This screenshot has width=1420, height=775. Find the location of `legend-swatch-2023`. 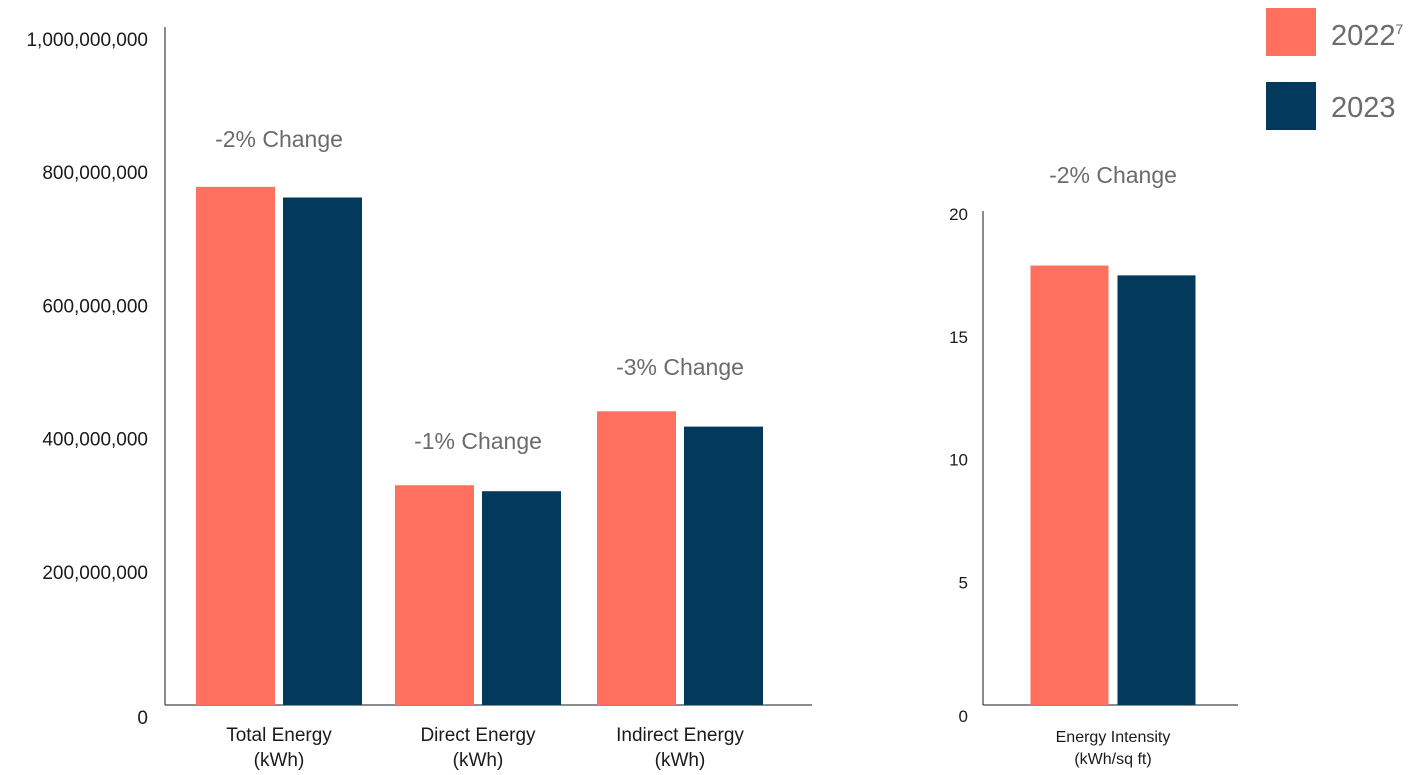

legend-swatch-2023 is located at coordinates (1291, 106).